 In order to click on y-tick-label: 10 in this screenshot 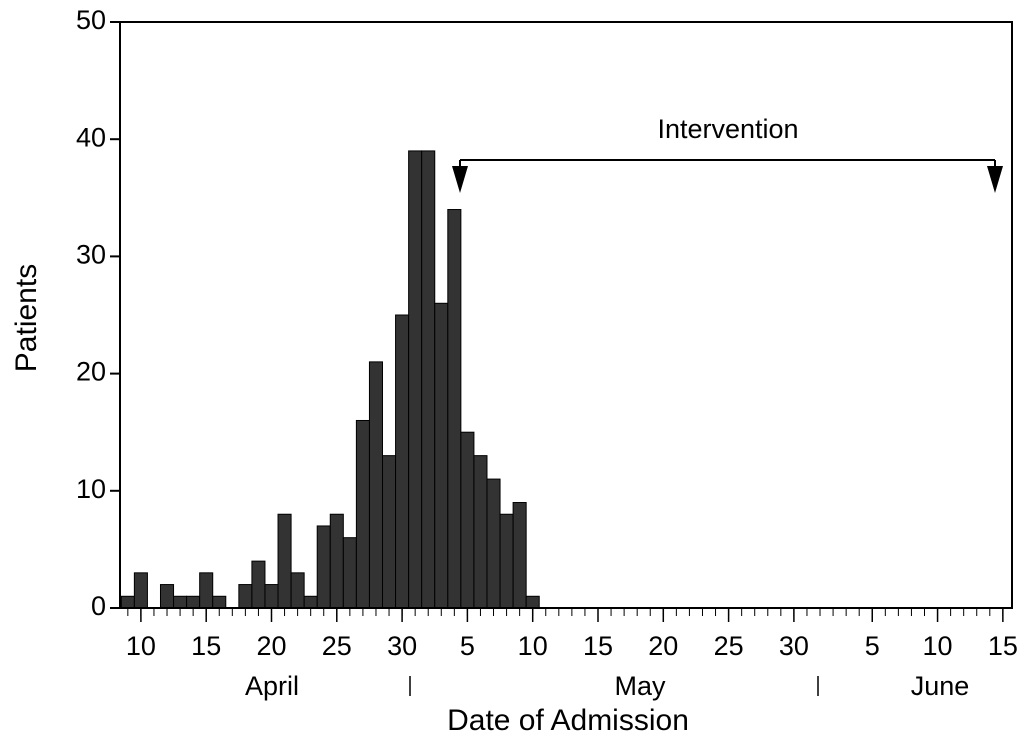, I will do `click(91, 489)`.